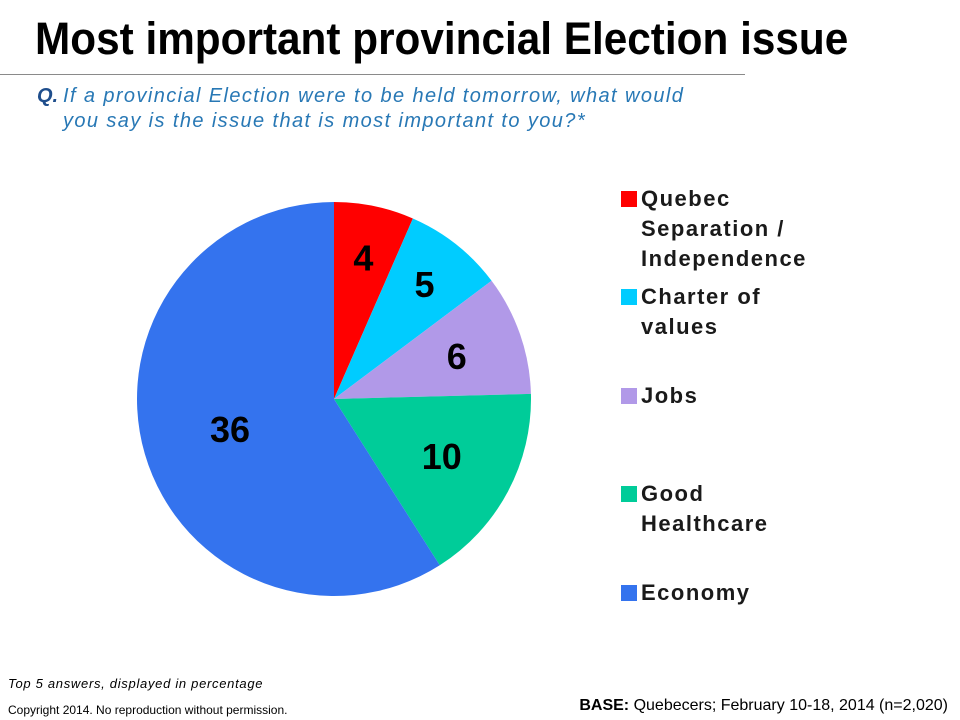 The image size is (960, 720). What do you see at coordinates (670, 395) in the screenshot?
I see `legend-label: Jobs` at bounding box center [670, 395].